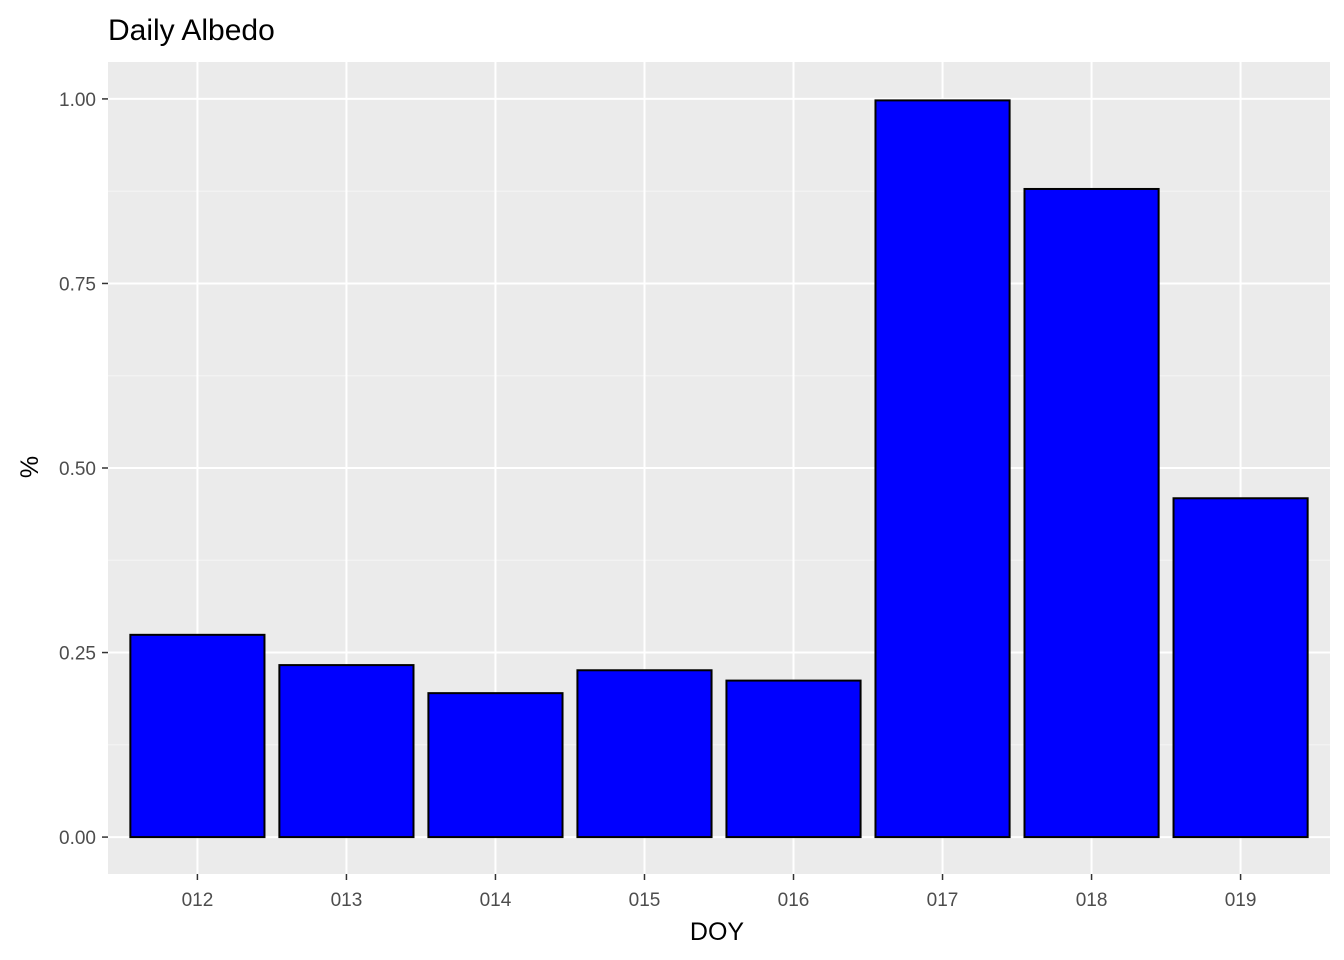  Describe the element at coordinates (719, 892) in the screenshot. I see `x-axis: 012 013 014 015 016 017 018 019` at that location.